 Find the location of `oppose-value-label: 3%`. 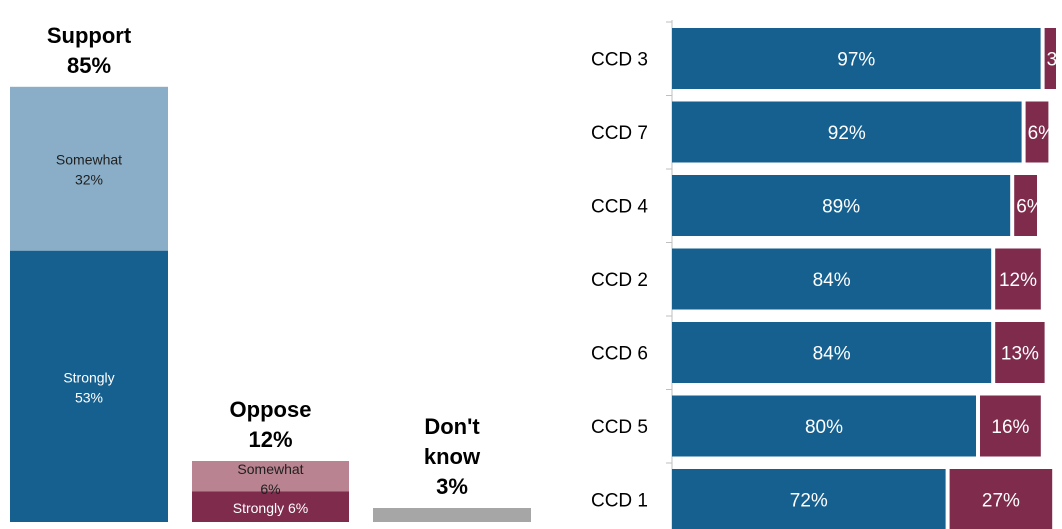

oppose-value-label: 3% is located at coordinates (1054, 60).